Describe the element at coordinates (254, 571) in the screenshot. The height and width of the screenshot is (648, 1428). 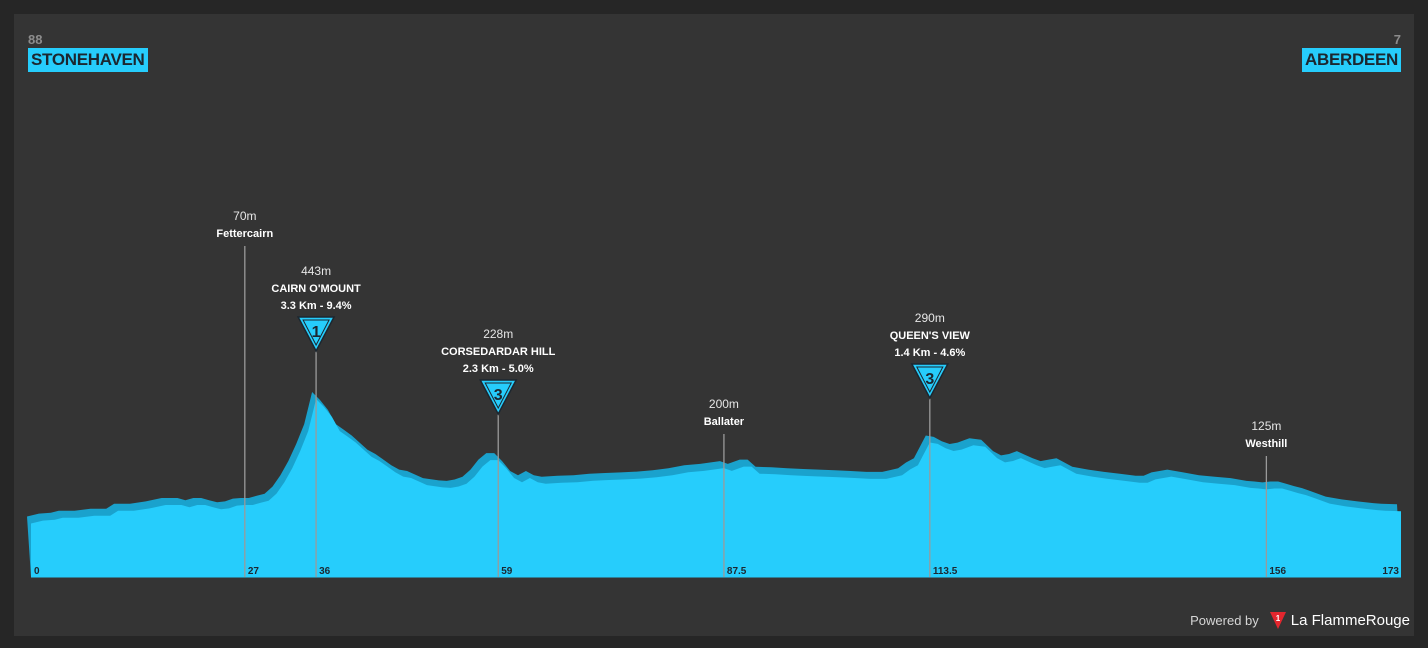
I see `km-label: 27` at that location.